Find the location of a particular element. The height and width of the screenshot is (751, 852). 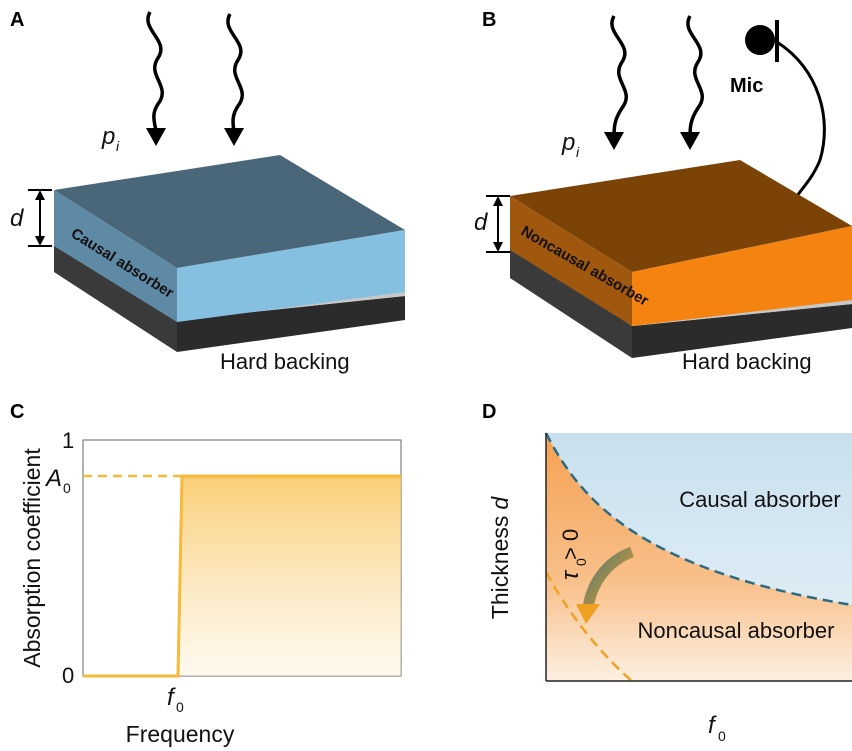

mic-icon is located at coordinates (760, 40).